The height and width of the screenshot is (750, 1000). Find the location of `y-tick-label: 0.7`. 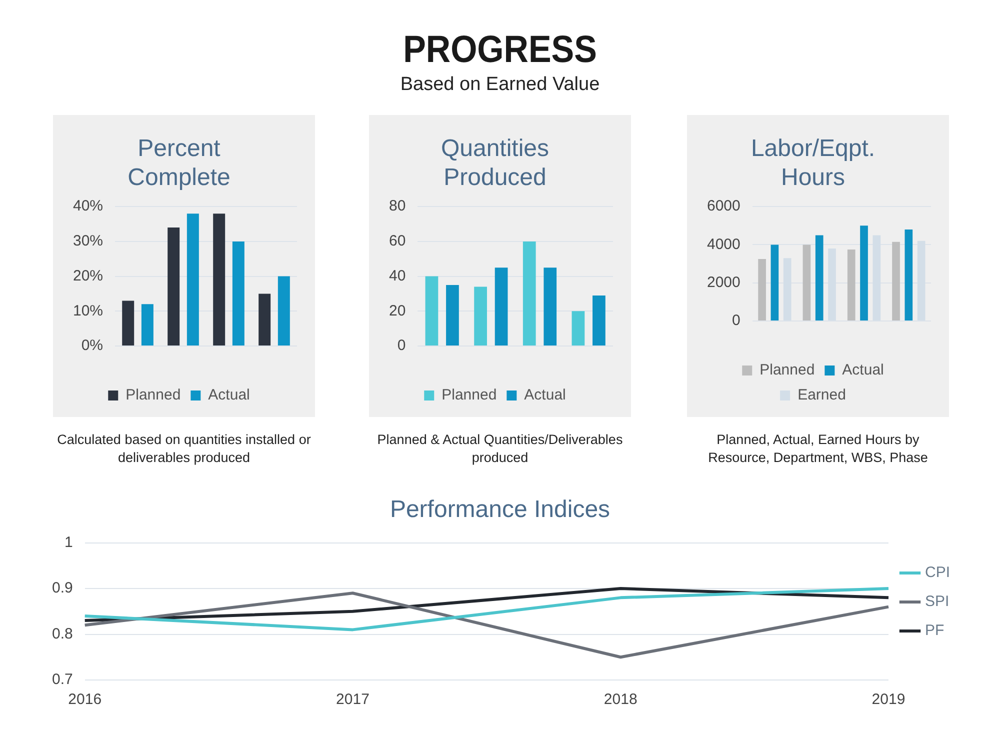

y-tick-label: 0.7 is located at coordinates (62, 679).